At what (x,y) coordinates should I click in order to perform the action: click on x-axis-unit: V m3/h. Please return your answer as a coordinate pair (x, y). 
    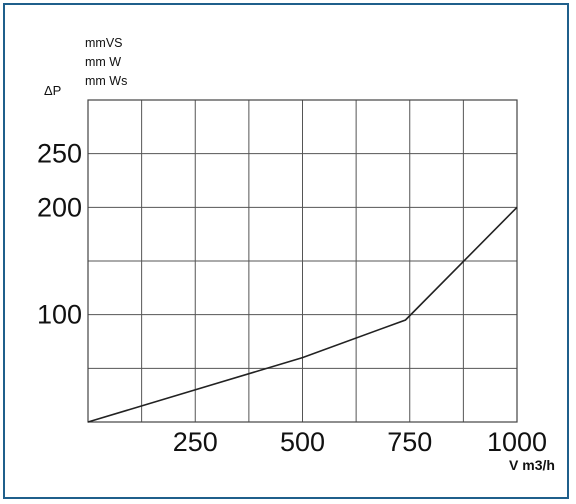
    Looking at the image, I should click on (532, 465).